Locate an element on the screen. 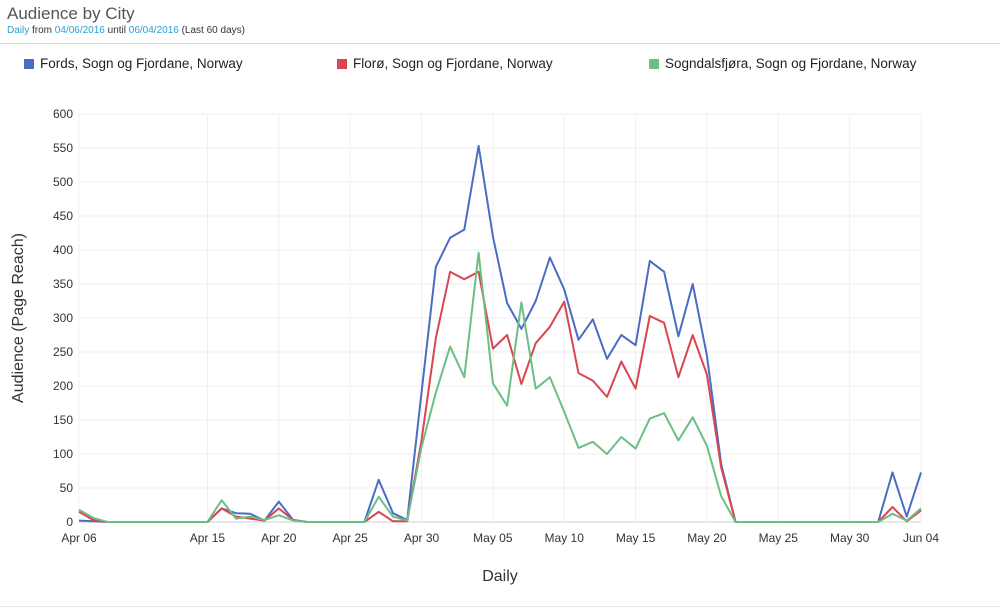 Image resolution: width=1000 pixels, height=613 pixels. legend-item-floro: Florø, Sogn og Fjordane, Norway is located at coordinates (445, 63).